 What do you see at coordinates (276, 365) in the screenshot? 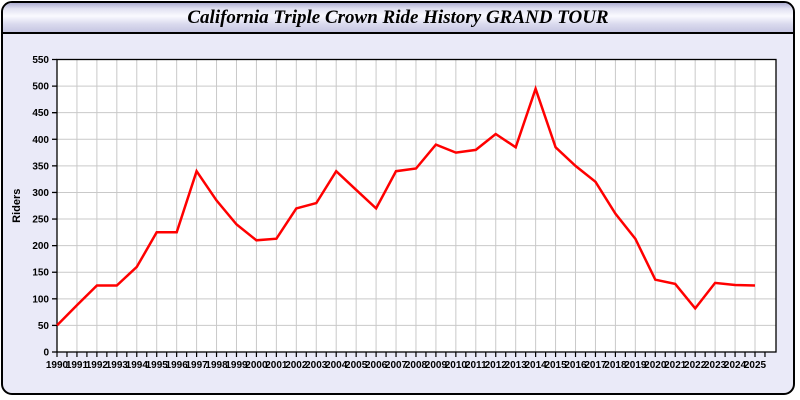
I see `x-axis-tick-label: 2001` at bounding box center [276, 365].